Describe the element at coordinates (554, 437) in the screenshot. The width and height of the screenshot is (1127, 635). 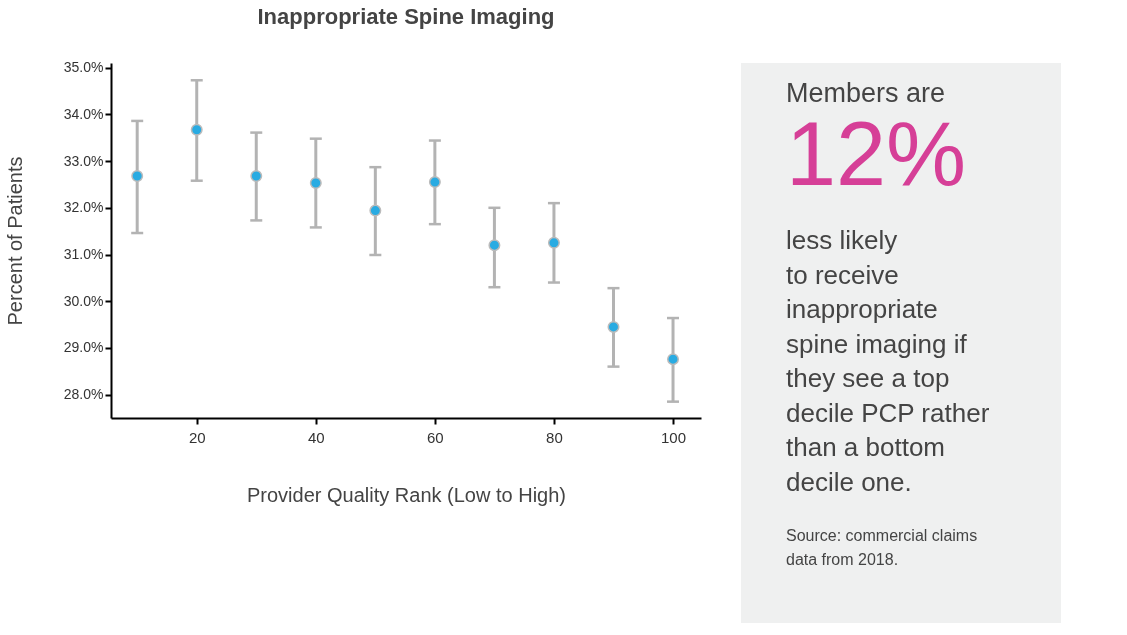
I see `x-tick-label: 80` at that location.